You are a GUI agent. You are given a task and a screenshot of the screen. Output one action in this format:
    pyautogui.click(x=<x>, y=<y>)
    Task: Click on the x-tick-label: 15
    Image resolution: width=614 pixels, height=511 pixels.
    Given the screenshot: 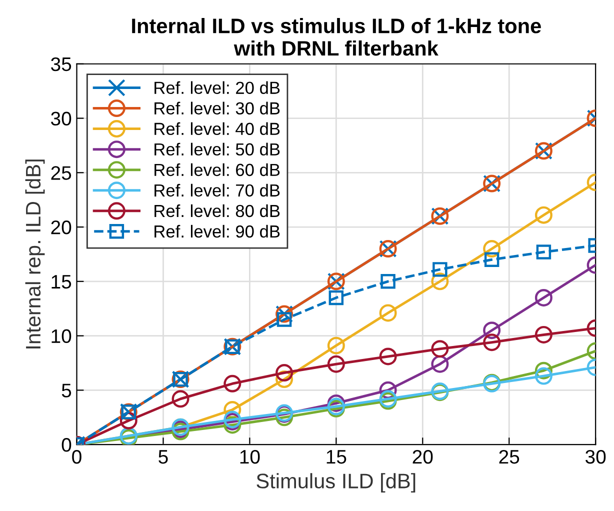 What is the action you would take?
    pyautogui.click(x=336, y=457)
    